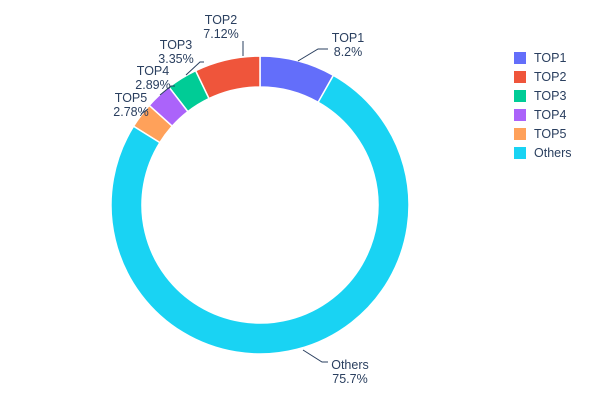 This screenshot has height=400, width=600. What do you see at coordinates (130, 112) in the screenshot?
I see `slice-percent-label-top5: 2.78%` at bounding box center [130, 112].